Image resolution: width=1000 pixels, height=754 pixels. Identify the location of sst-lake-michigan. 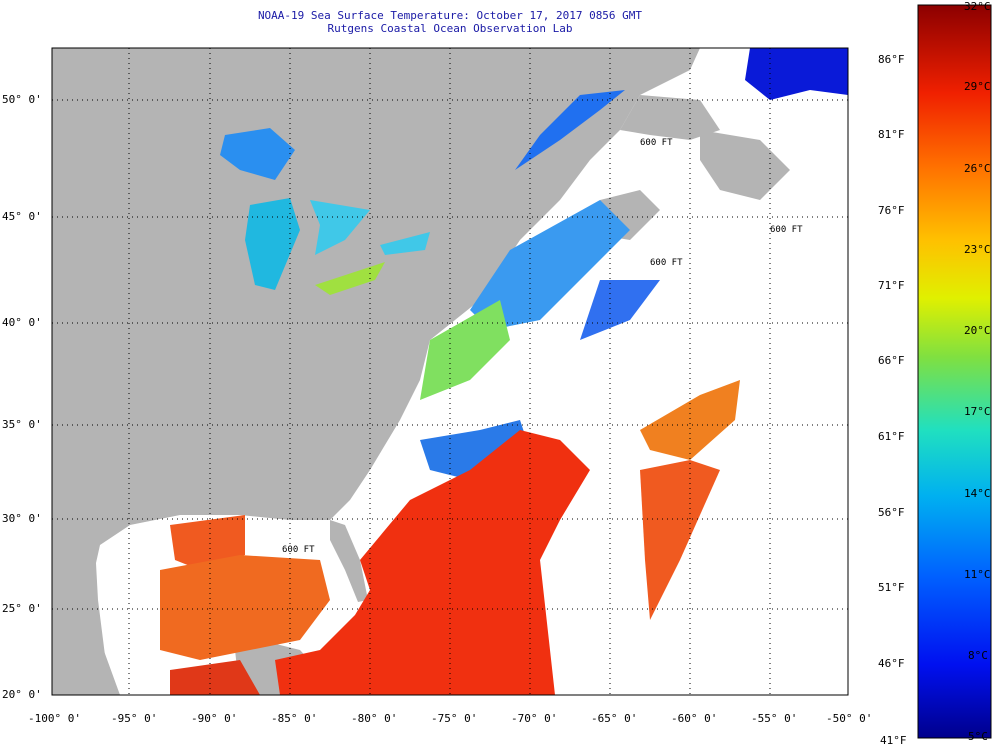
(272, 244).